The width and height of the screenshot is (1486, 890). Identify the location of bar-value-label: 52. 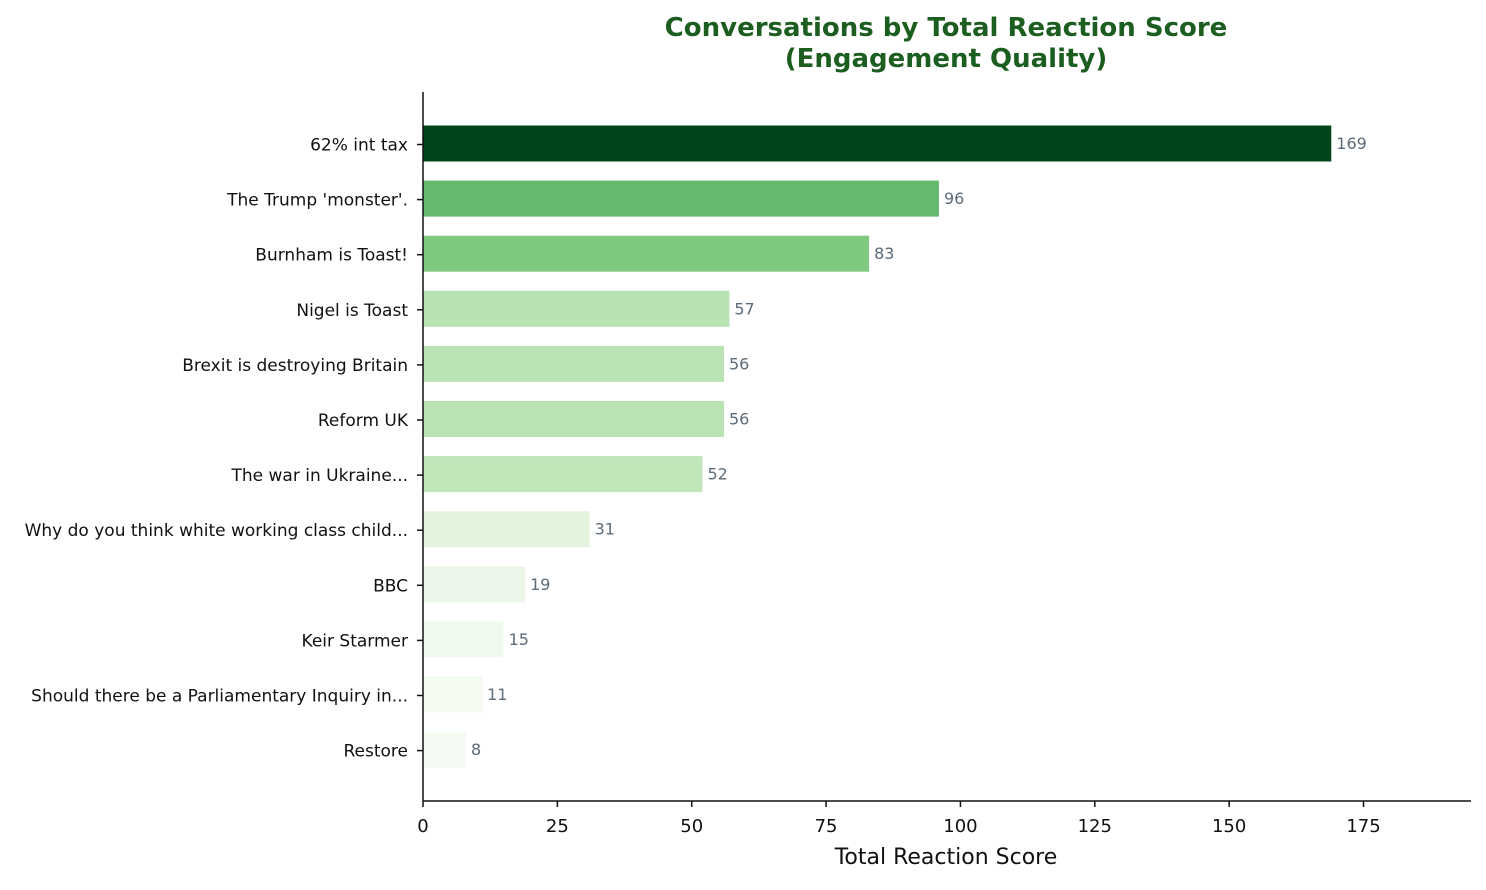
(717, 474).